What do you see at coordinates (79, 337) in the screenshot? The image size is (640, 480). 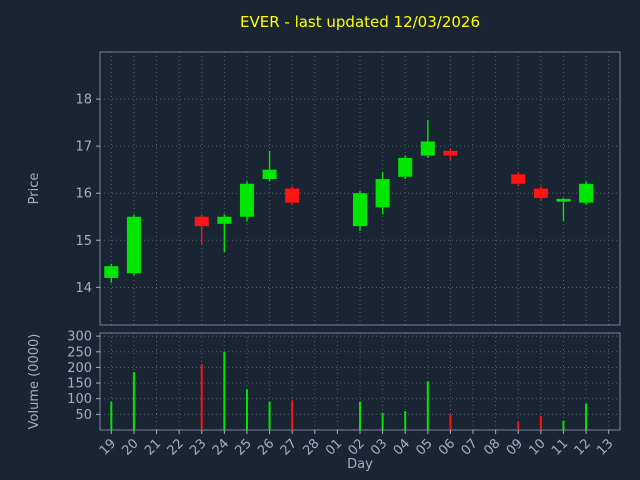 I see `volume-tick-label: 300` at bounding box center [79, 337].